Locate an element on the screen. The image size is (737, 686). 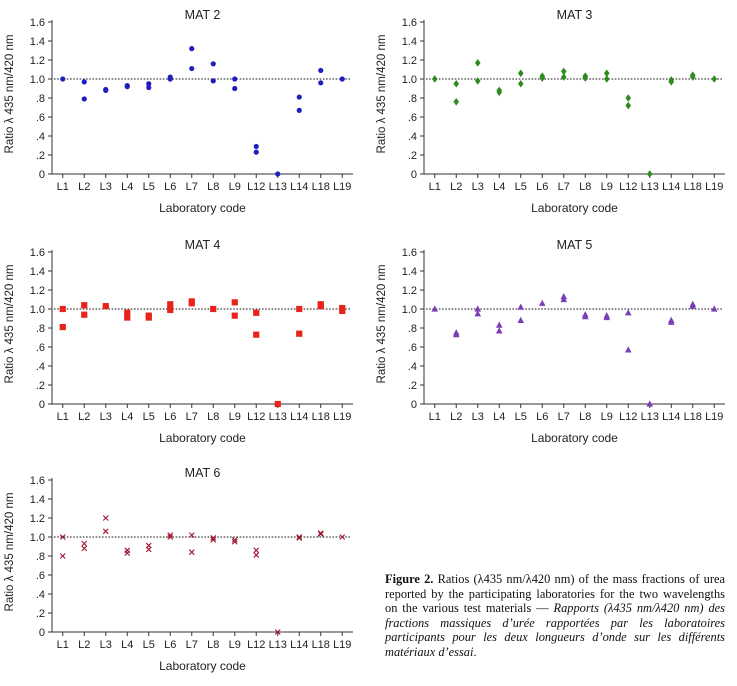
chart-title: MAT 2 is located at coordinates (203, 15).